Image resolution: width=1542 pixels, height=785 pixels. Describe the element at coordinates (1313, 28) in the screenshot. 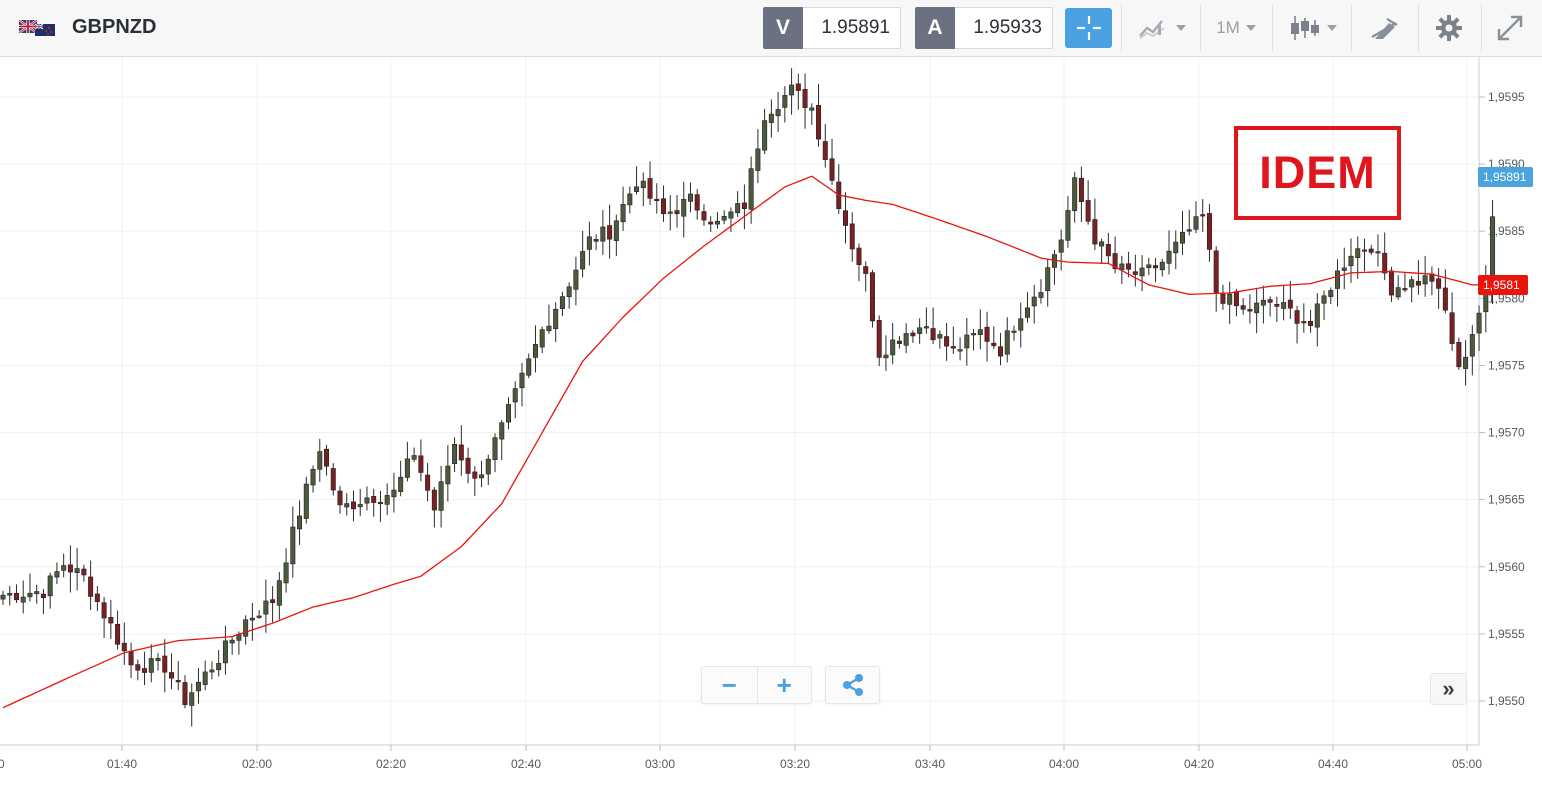

I see `chart-type-button` at that location.